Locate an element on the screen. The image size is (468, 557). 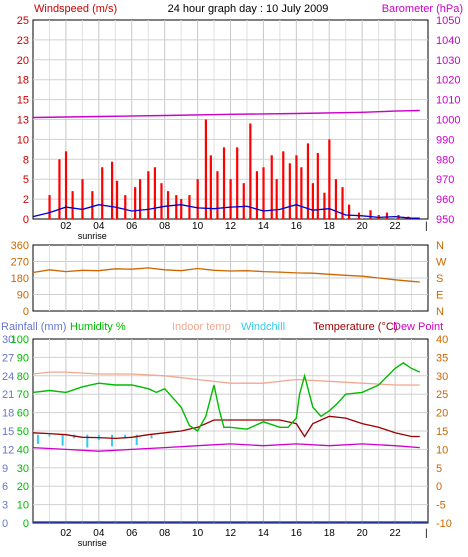
temp-y-tick: 40 is located at coordinates (442, 340).